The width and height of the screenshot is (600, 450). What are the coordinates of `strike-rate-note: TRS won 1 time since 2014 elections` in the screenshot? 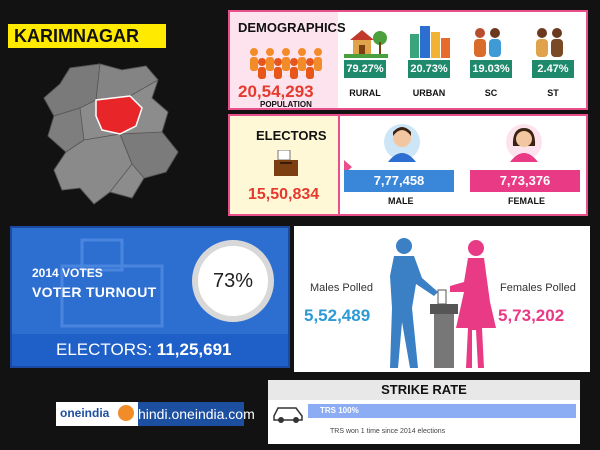 It's located at (388, 431).